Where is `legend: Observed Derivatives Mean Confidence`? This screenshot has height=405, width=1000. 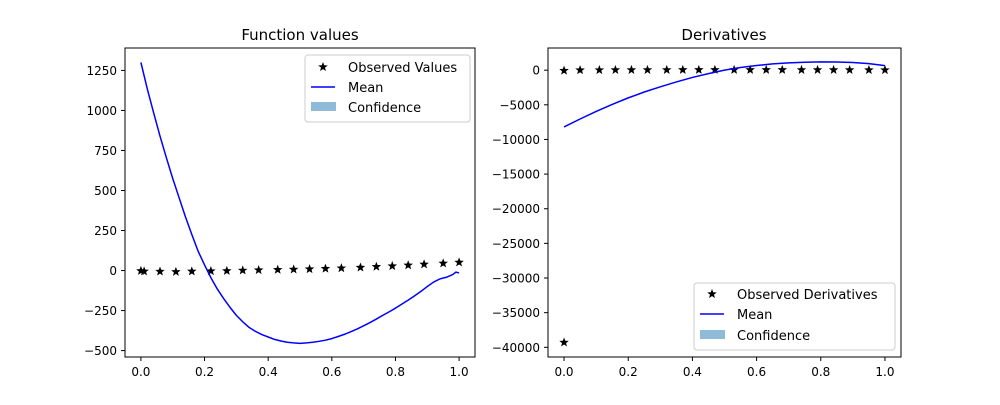 legend: Observed Derivatives Mean Confidence is located at coordinates (794, 316).